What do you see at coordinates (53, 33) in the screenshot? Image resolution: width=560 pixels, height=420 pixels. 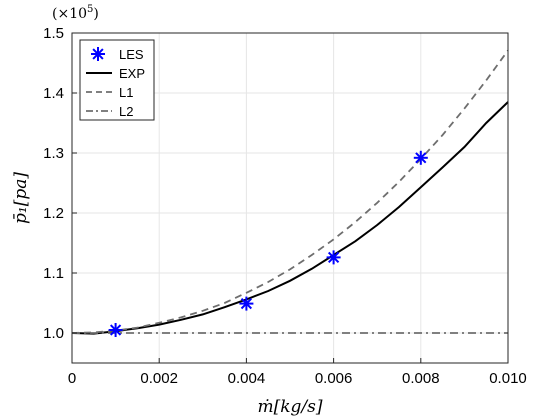 I see `y-tick-label: 1.5` at bounding box center [53, 33].